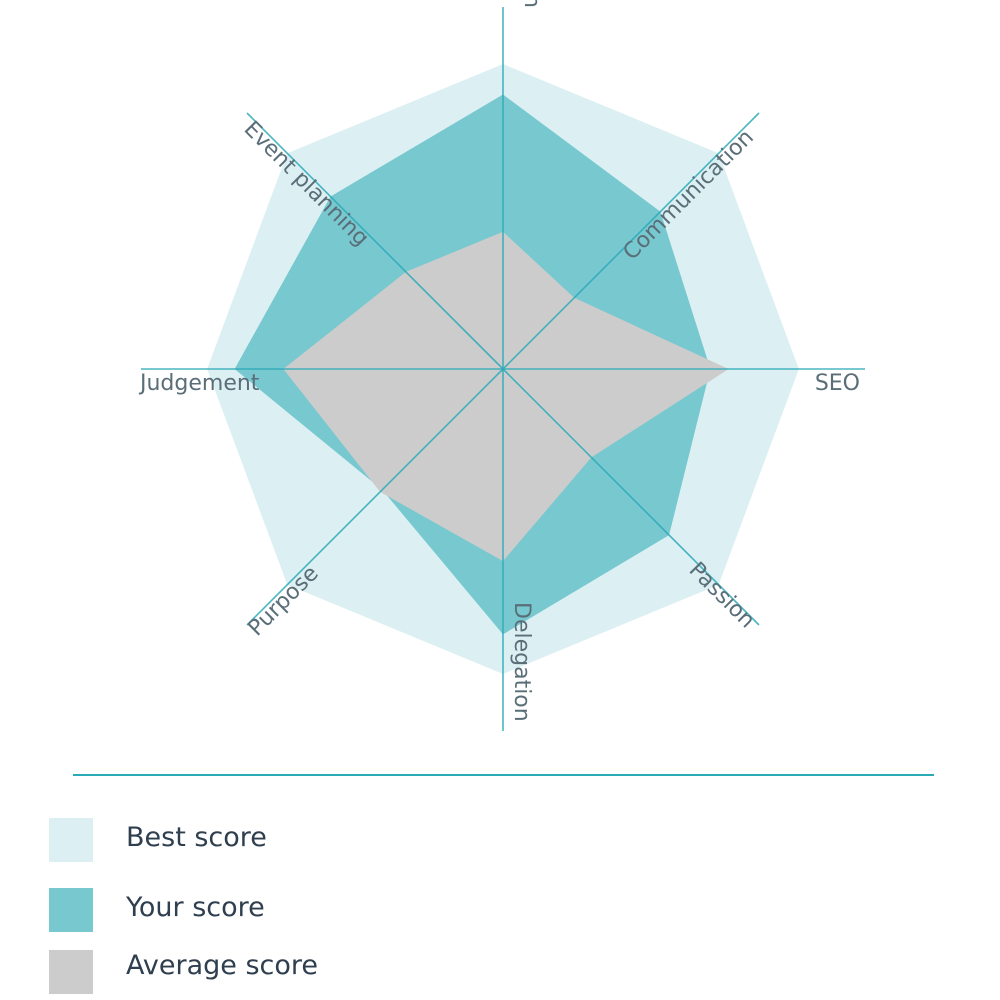 Image resolution: width=1000 pixels, height=1000 pixels. I want to click on axis-line-communication, so click(631, 241).